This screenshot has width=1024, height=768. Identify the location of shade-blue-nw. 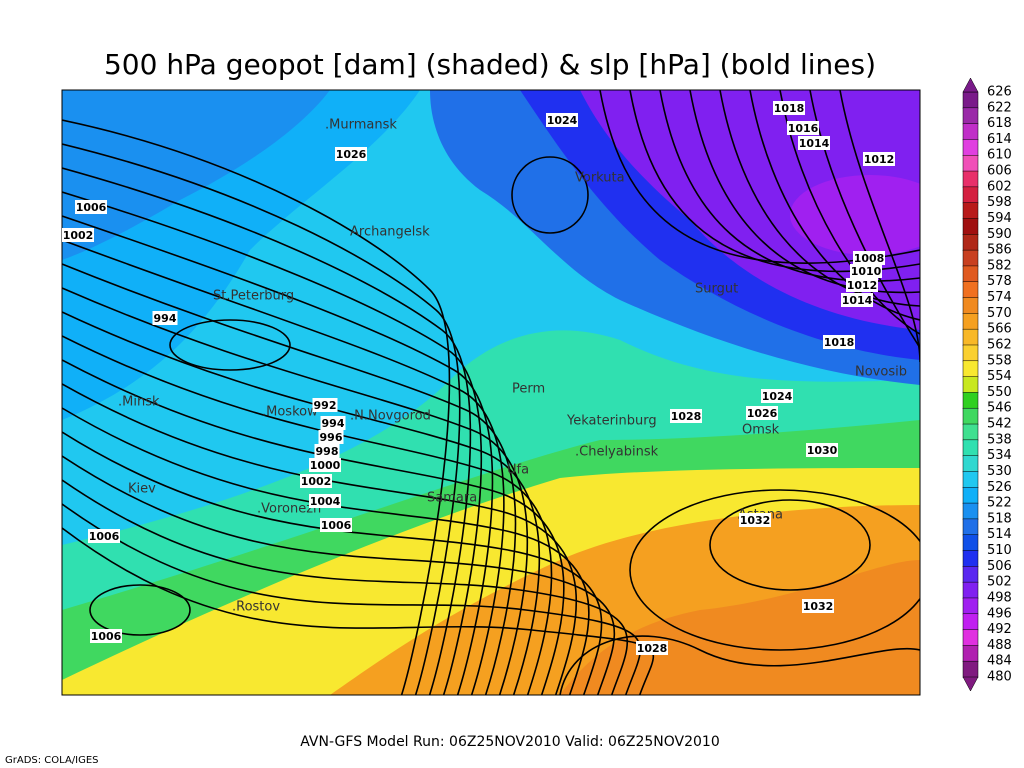
(196, 175).